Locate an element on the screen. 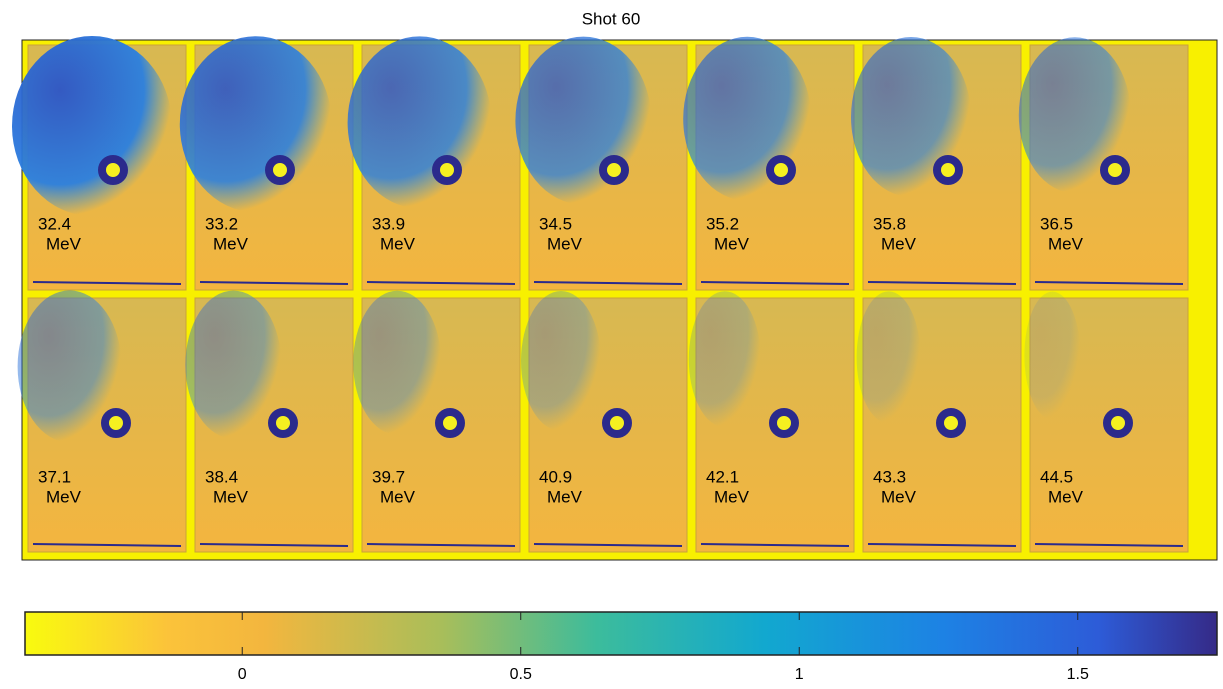 The image size is (1223, 689). energy-label: 33.2 is located at coordinates (221, 223).